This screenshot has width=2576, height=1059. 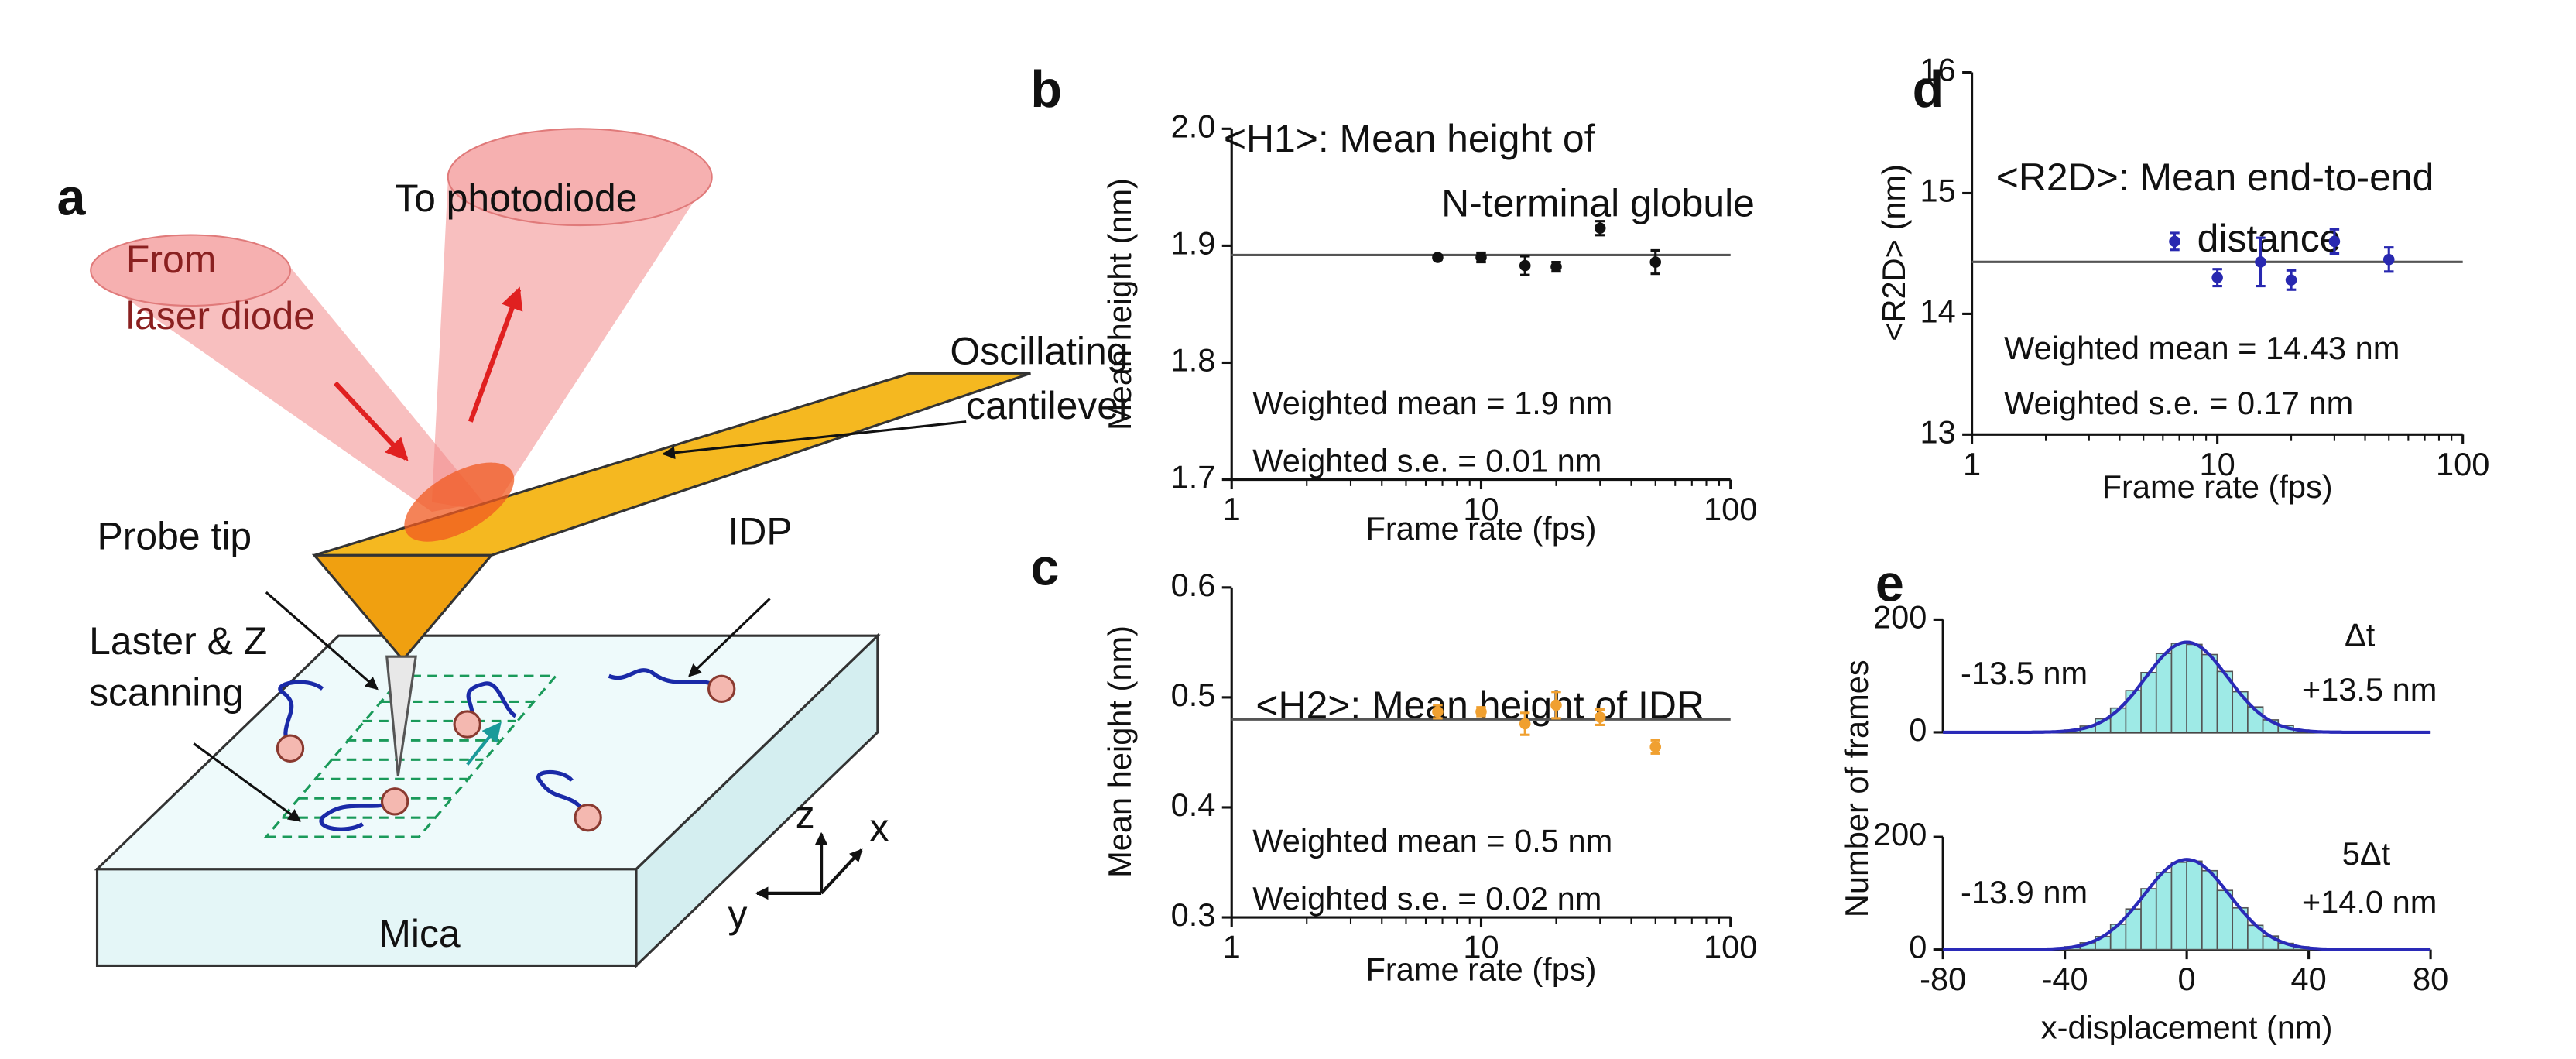 I want to click on annotation: -13.5 nm, so click(x=2025, y=673).